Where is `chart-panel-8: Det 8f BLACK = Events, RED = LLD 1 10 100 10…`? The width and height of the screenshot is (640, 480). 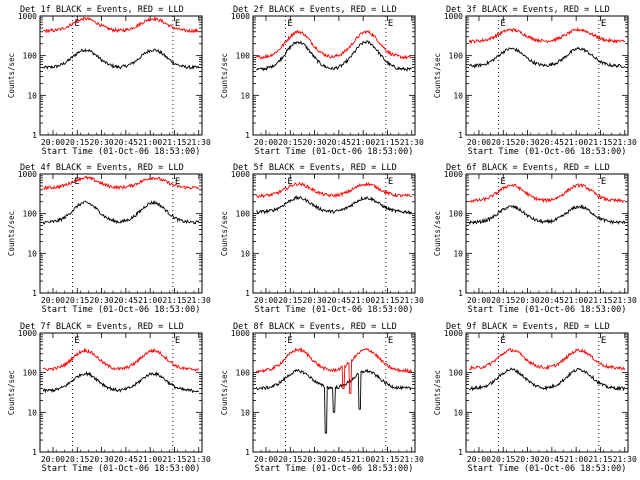
chart-panel-8: Det 8f BLACK = Events, RED = LLD 1 10 100 10… is located at coordinates (322, 398).